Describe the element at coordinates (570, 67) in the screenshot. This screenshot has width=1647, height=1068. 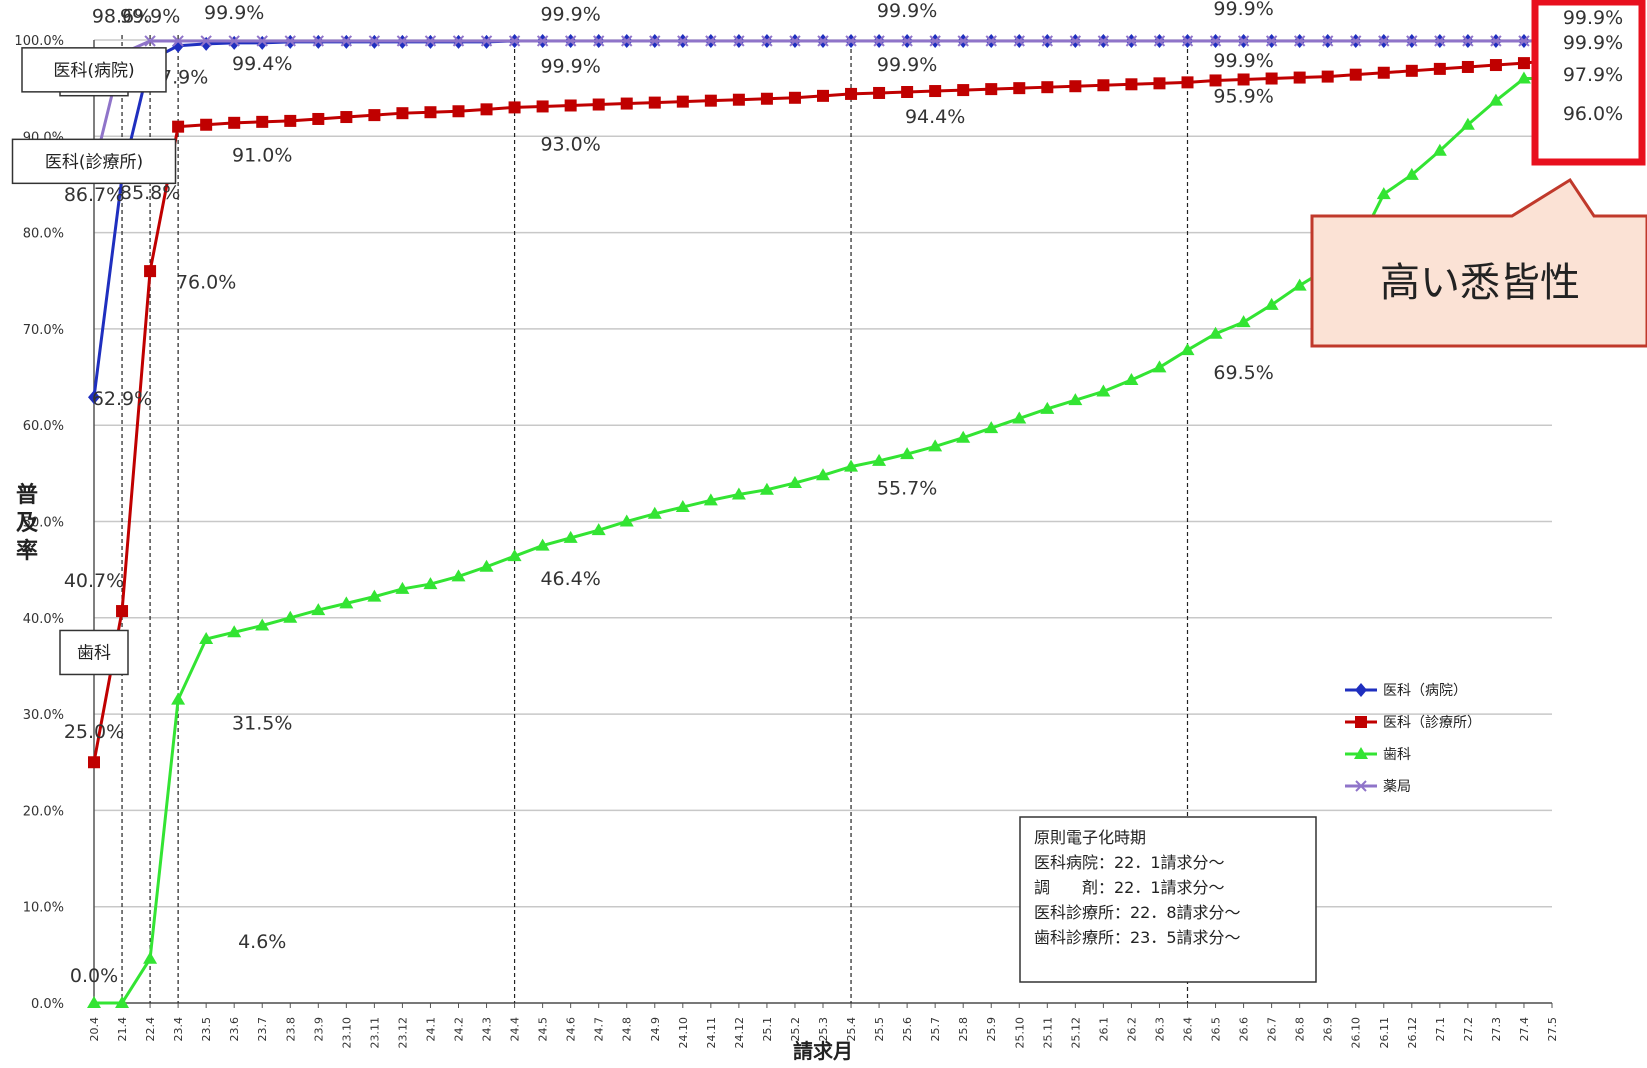
I see `data-label: 99.9%` at that location.